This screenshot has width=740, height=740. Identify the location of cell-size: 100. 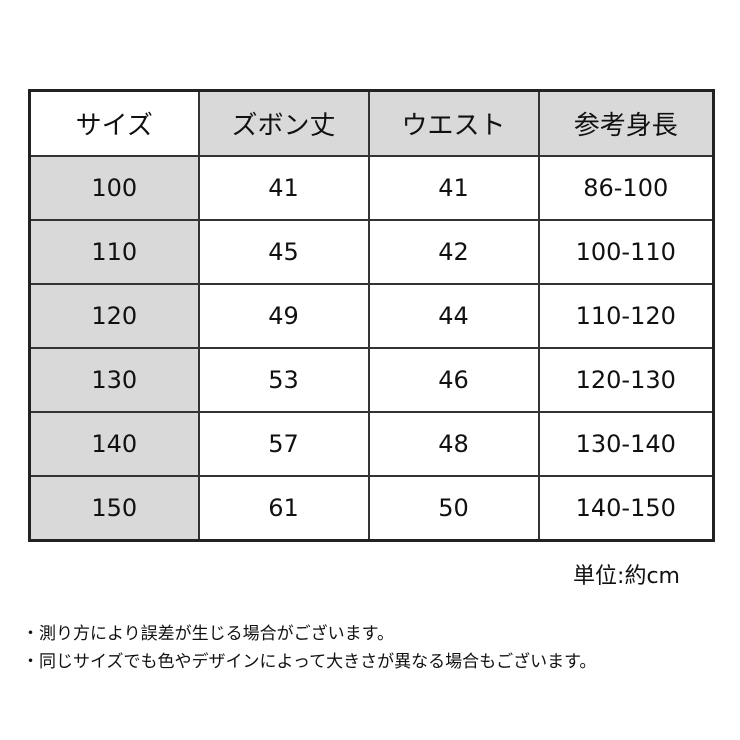
(114, 188).